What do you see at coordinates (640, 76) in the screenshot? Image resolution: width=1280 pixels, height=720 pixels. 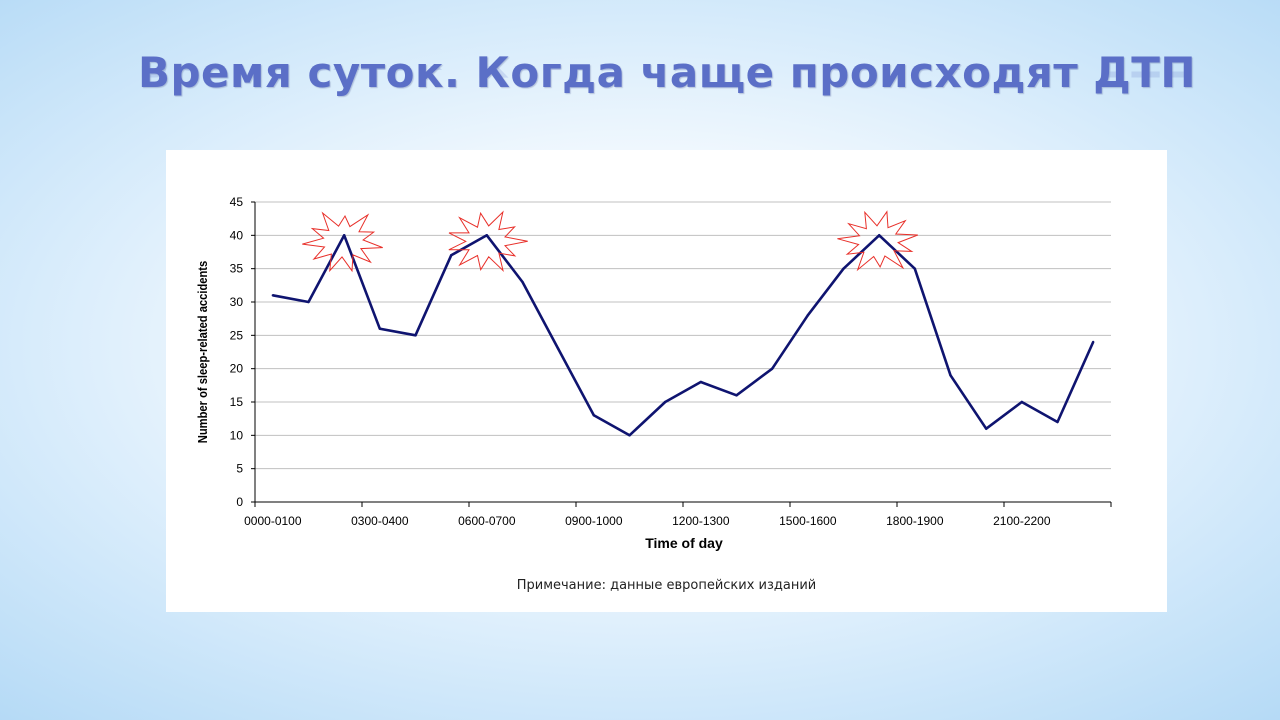 I see `slide-title-reflection: Время суток. Когда чаще происходят ДТП` at bounding box center [640, 76].